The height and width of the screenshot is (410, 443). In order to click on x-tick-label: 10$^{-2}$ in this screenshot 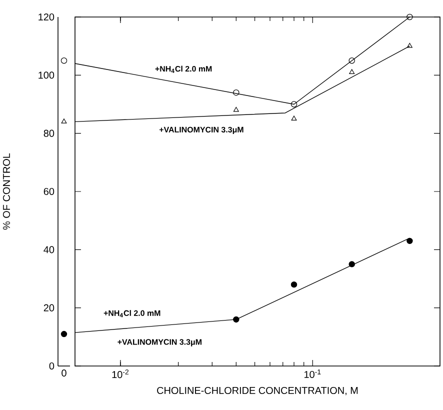, I will do `click(120, 374)`.